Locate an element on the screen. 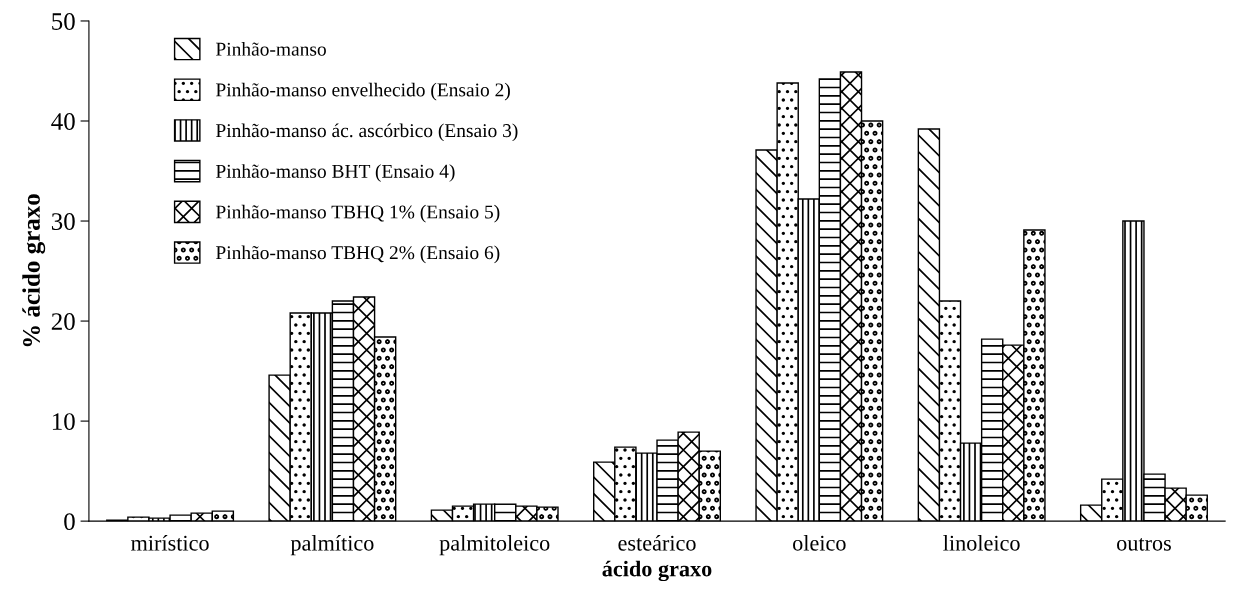 This screenshot has width=1235, height=599. legend-label: Pinhão-manso is located at coordinates (270, 49).